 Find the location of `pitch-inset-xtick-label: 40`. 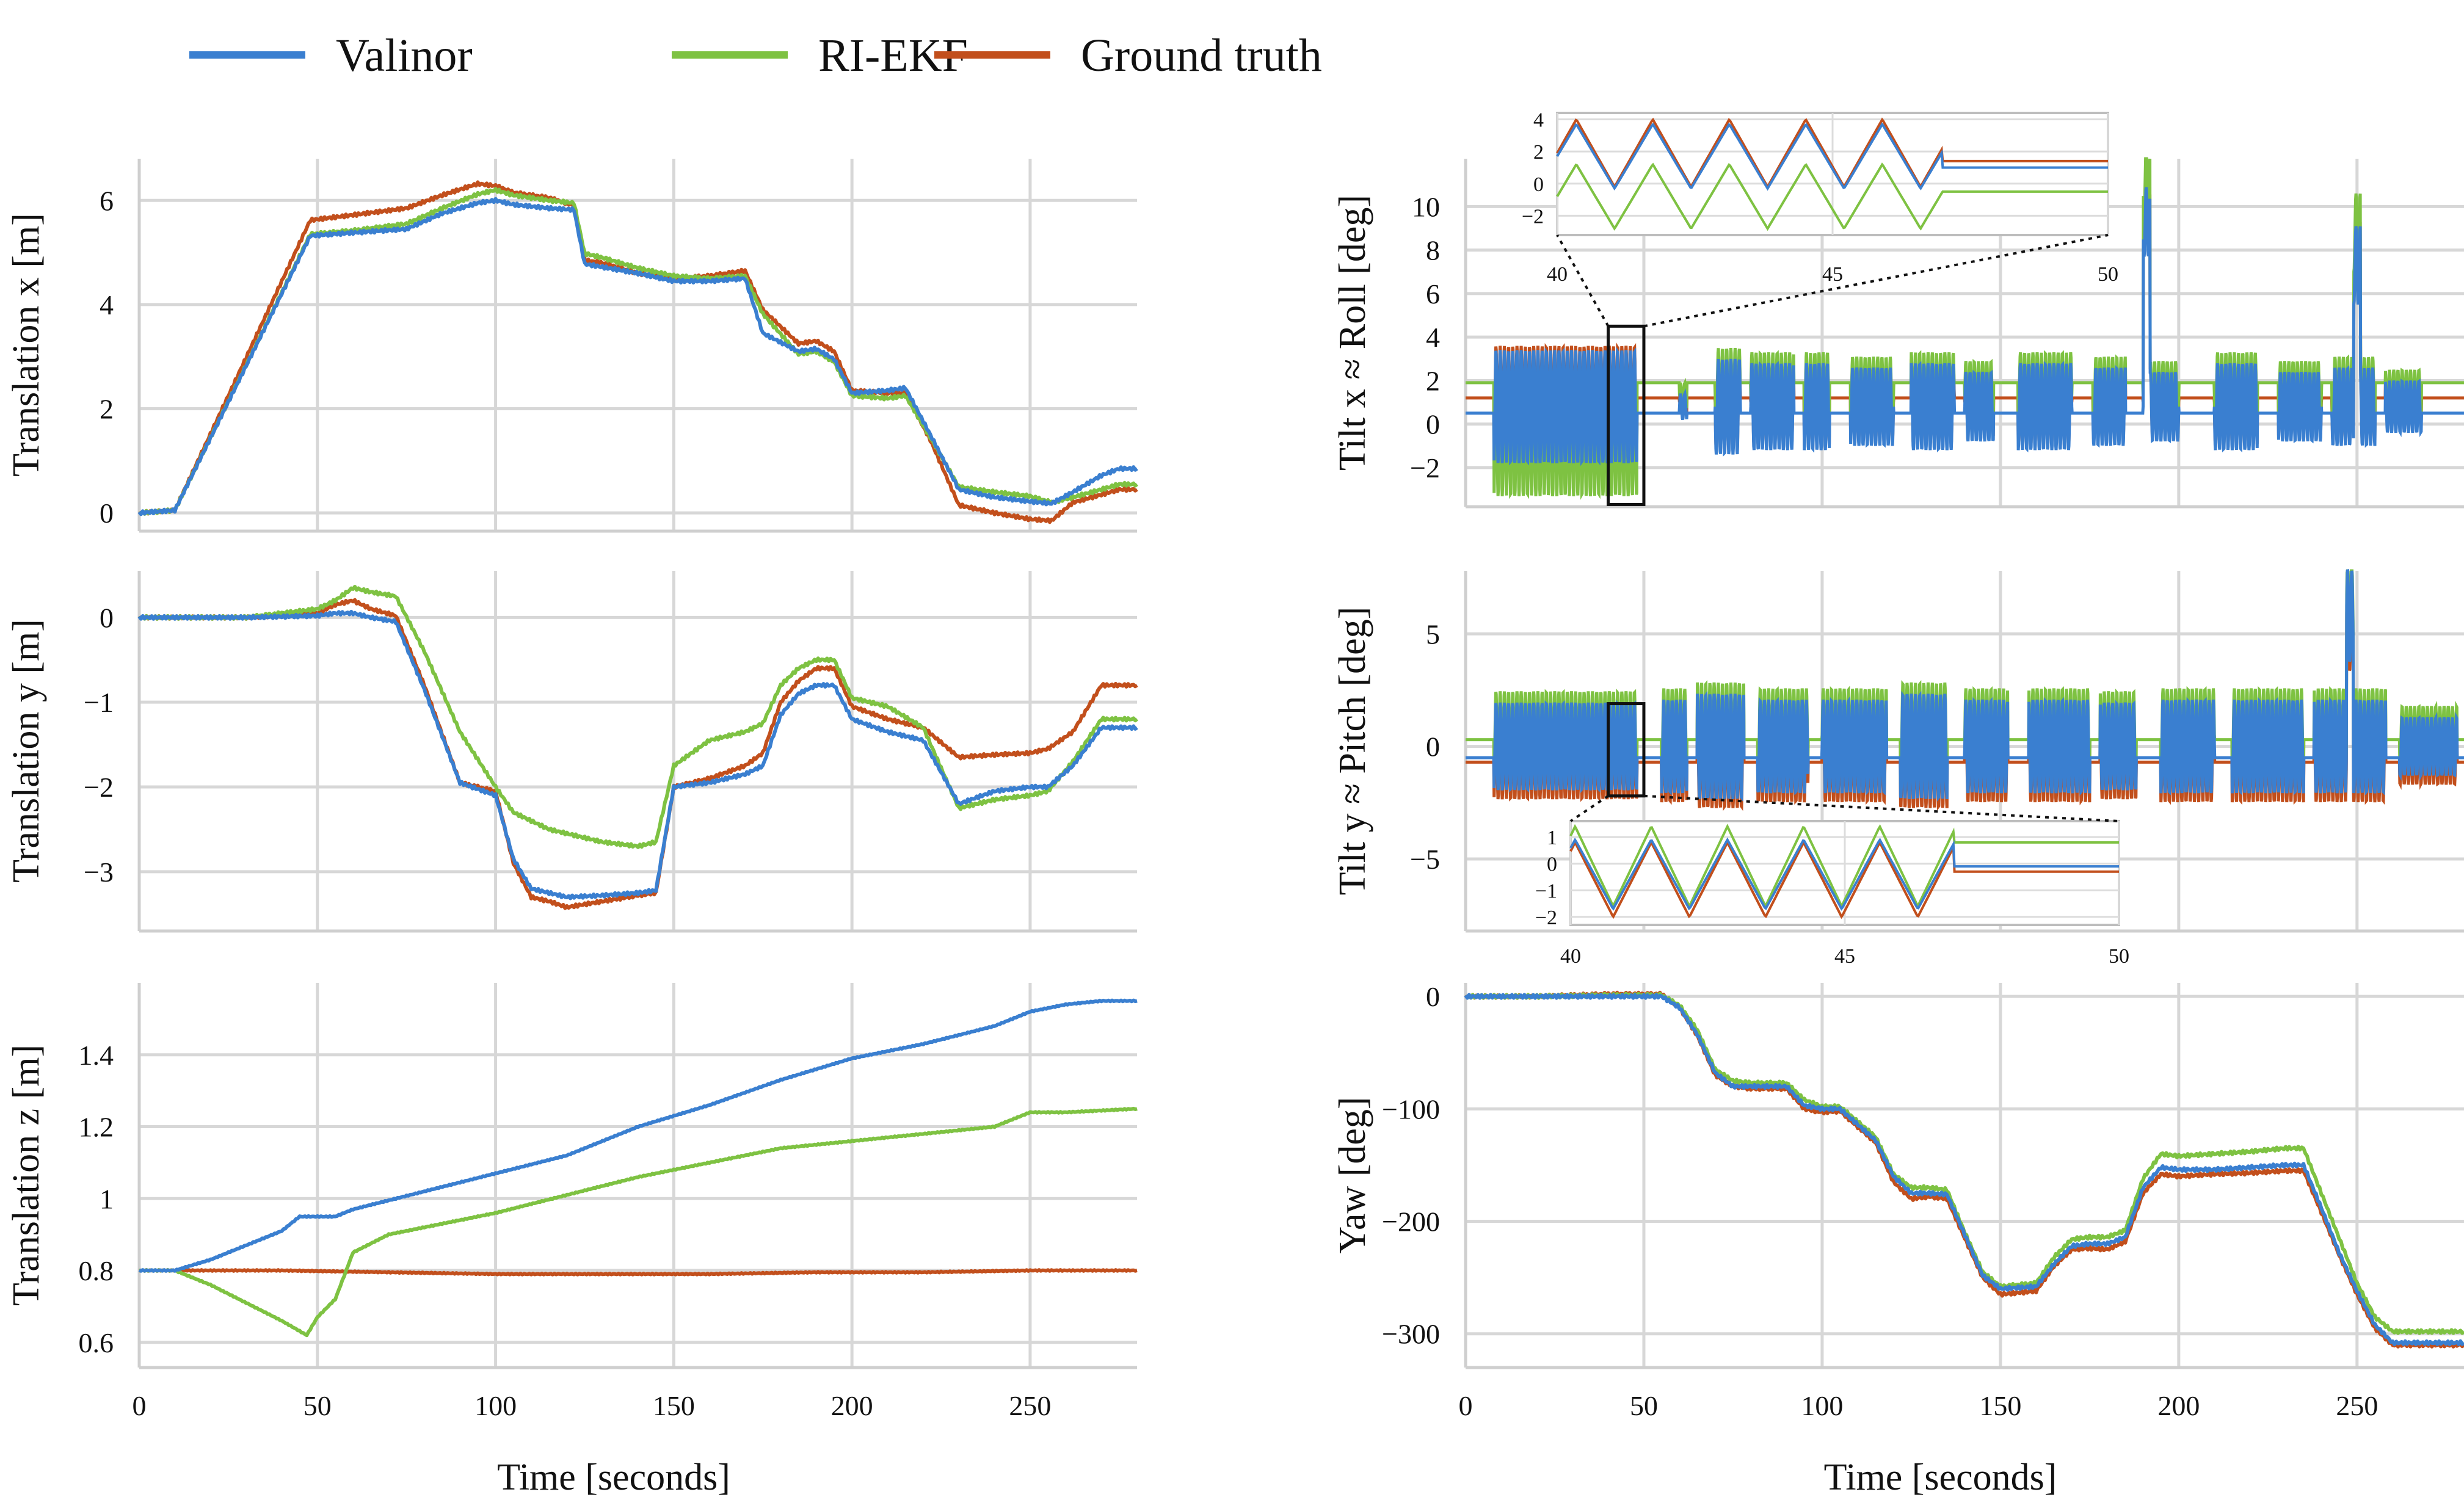

pitch-inset-xtick-label: 40 is located at coordinates (1570, 956).